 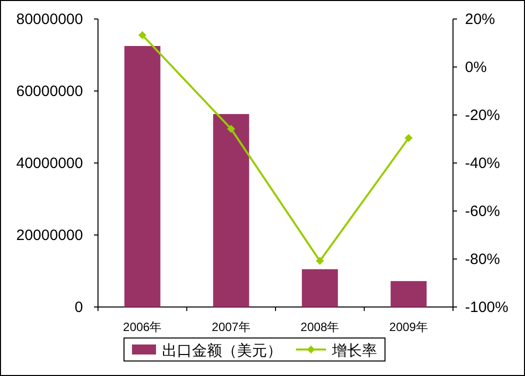 What do you see at coordinates (482, 259) in the screenshot?
I see `y2-tick-label: -80%` at bounding box center [482, 259].